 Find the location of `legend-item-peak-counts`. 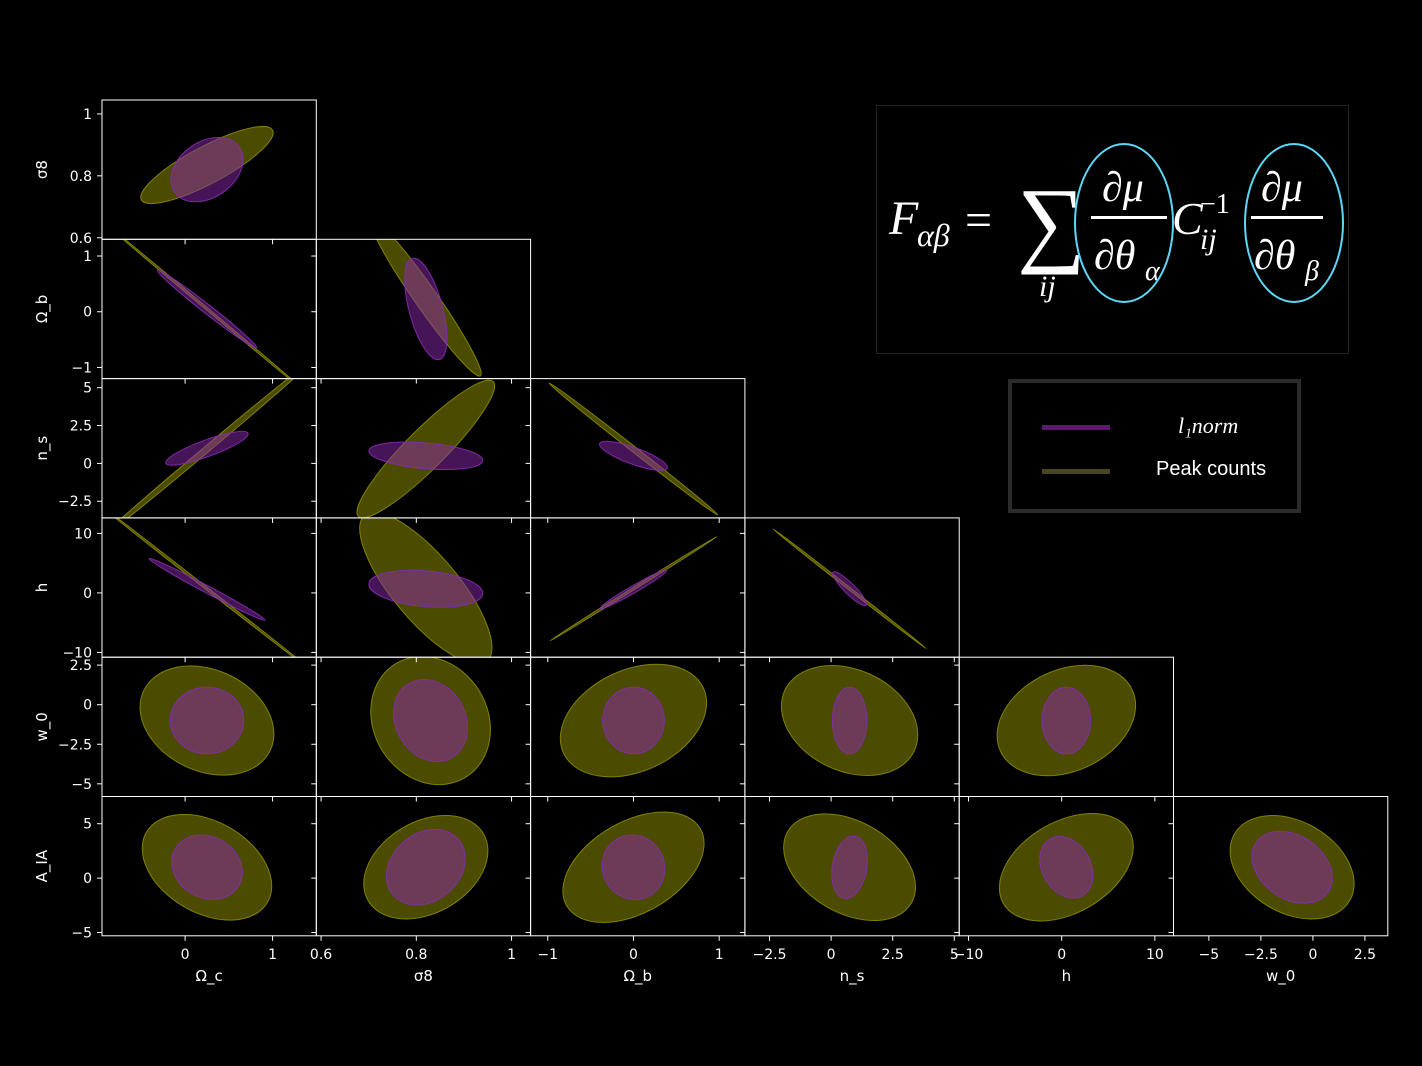

legend-item-peak-counts is located at coordinates (1076, 471).